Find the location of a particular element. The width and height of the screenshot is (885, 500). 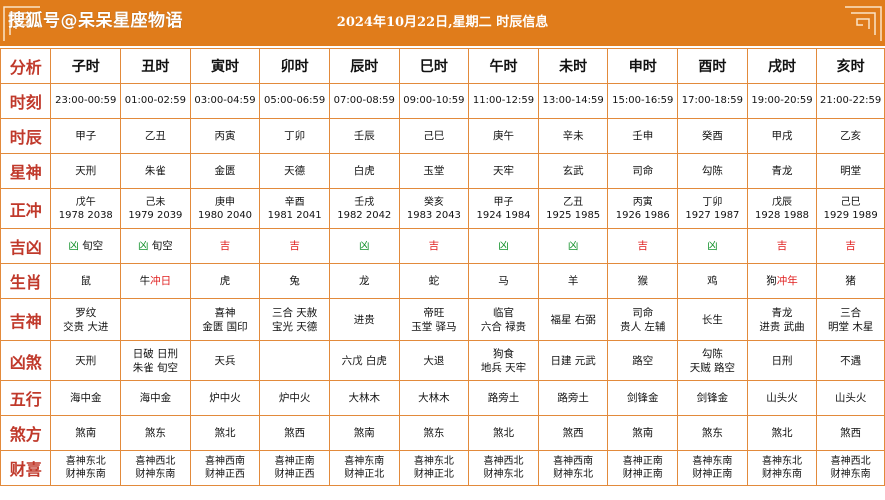

xiongsha-line: 六戊 白虎 is located at coordinates (364, 360).